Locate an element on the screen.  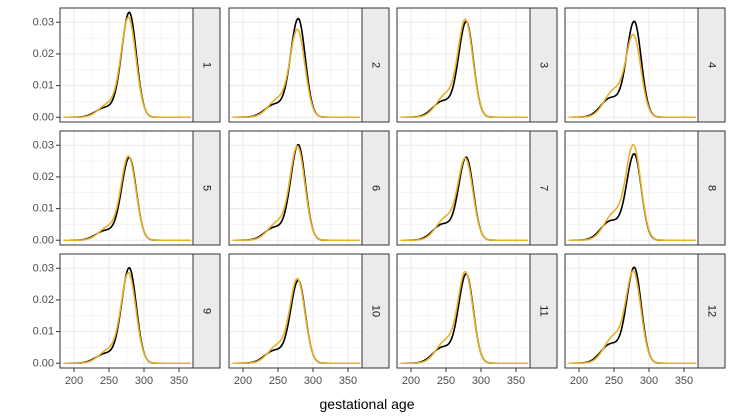
facet-panel-11: 11 200 250 300 350 is located at coordinates (477, 320).